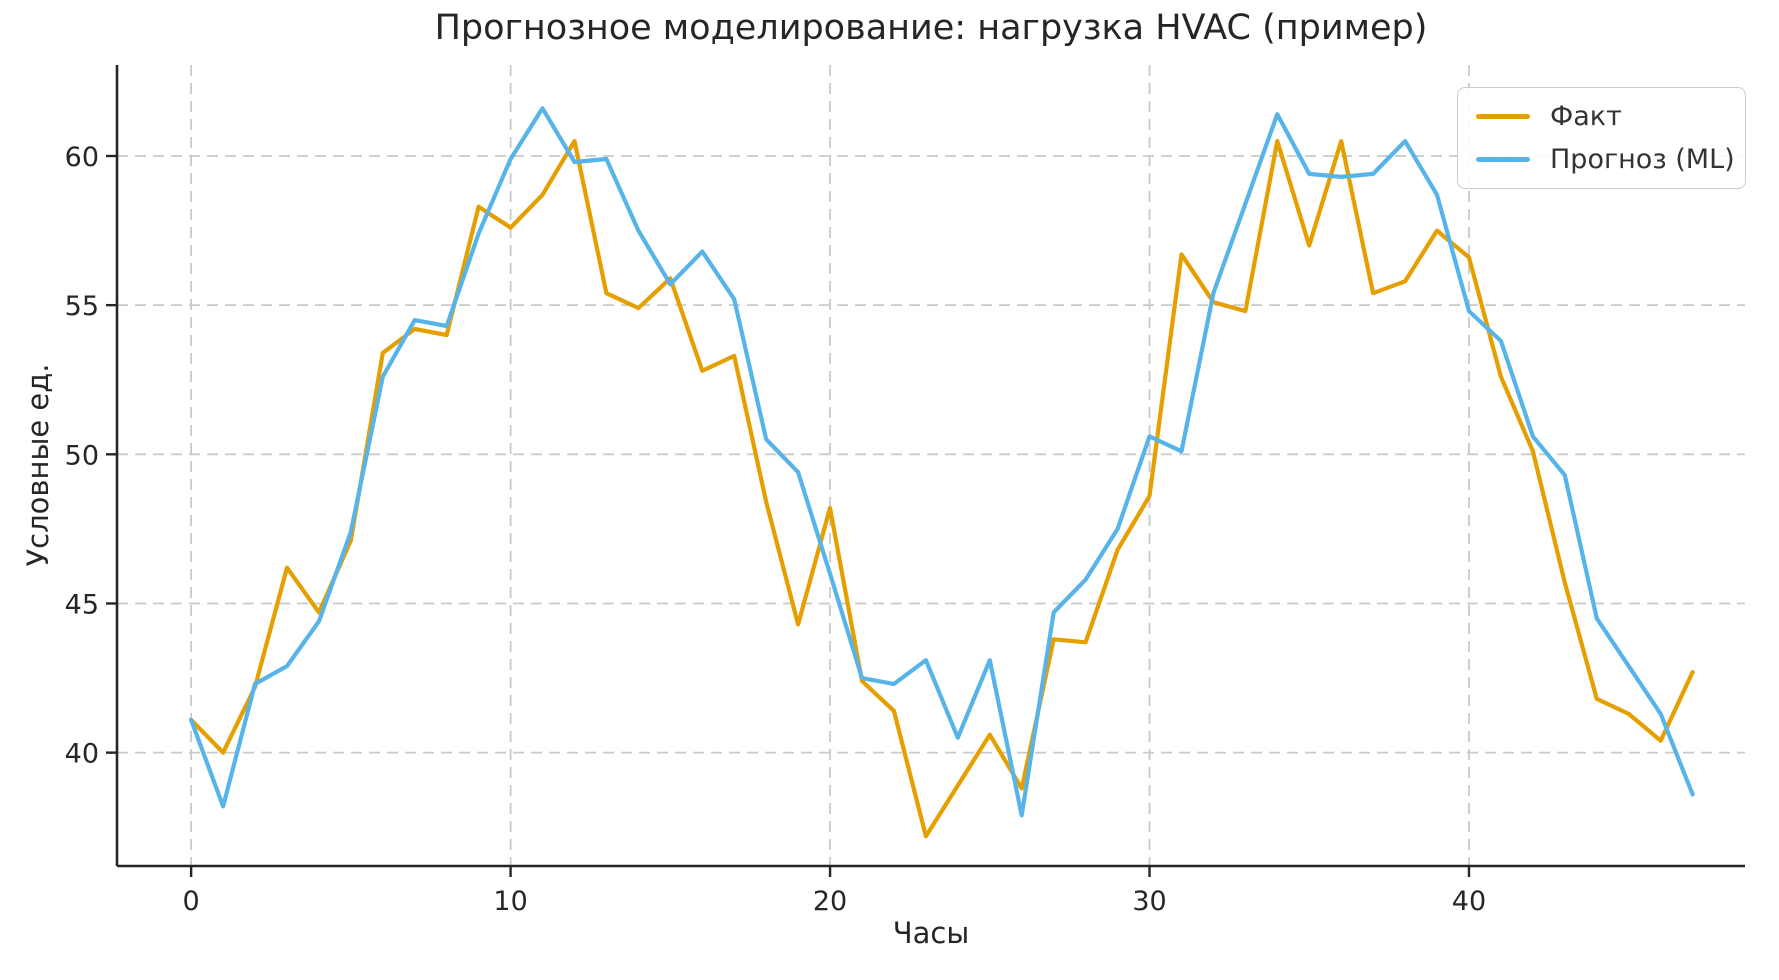 This screenshot has width=1779, height=980. Describe the element at coordinates (1642, 159) in the screenshot. I see `legend-label-forecast: Прогноз (ML)` at that location.